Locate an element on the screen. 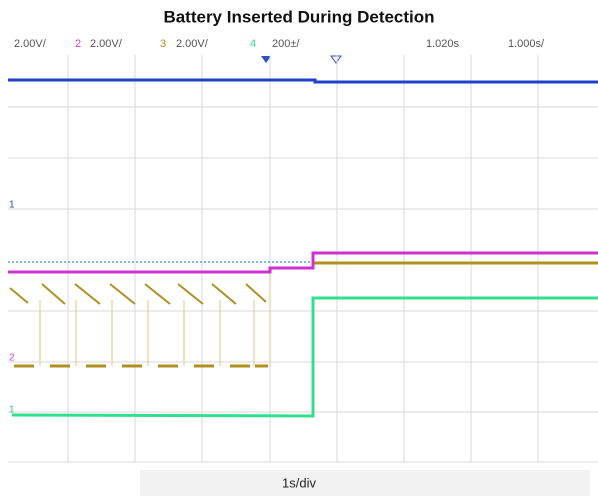  time-scale: 200±/ is located at coordinates (286, 44).